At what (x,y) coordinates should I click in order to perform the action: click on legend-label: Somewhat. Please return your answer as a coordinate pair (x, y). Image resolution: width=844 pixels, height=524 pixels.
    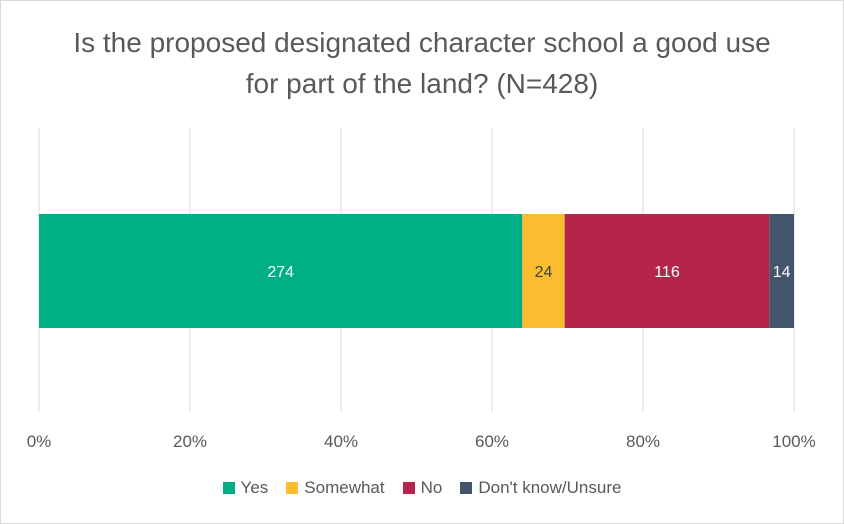
    Looking at the image, I should click on (344, 487).